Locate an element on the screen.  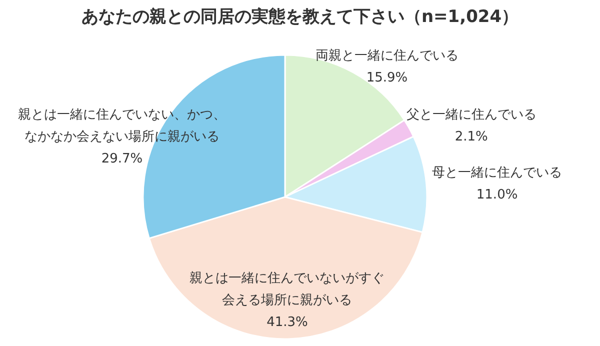
slice-label: 両親と一緒に住んでいる is located at coordinates (387, 56).